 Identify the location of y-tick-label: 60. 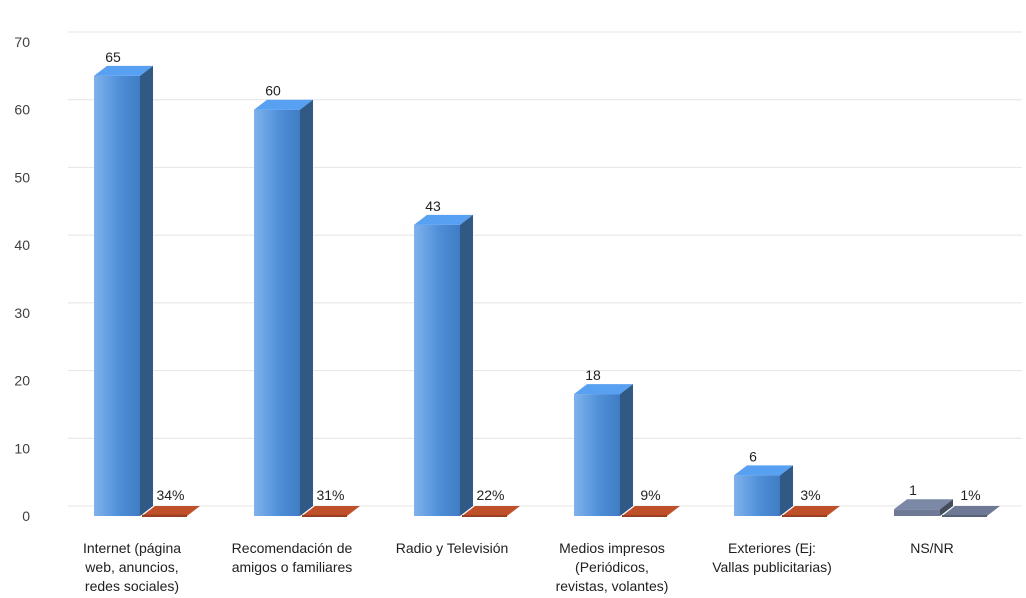
(22, 110).